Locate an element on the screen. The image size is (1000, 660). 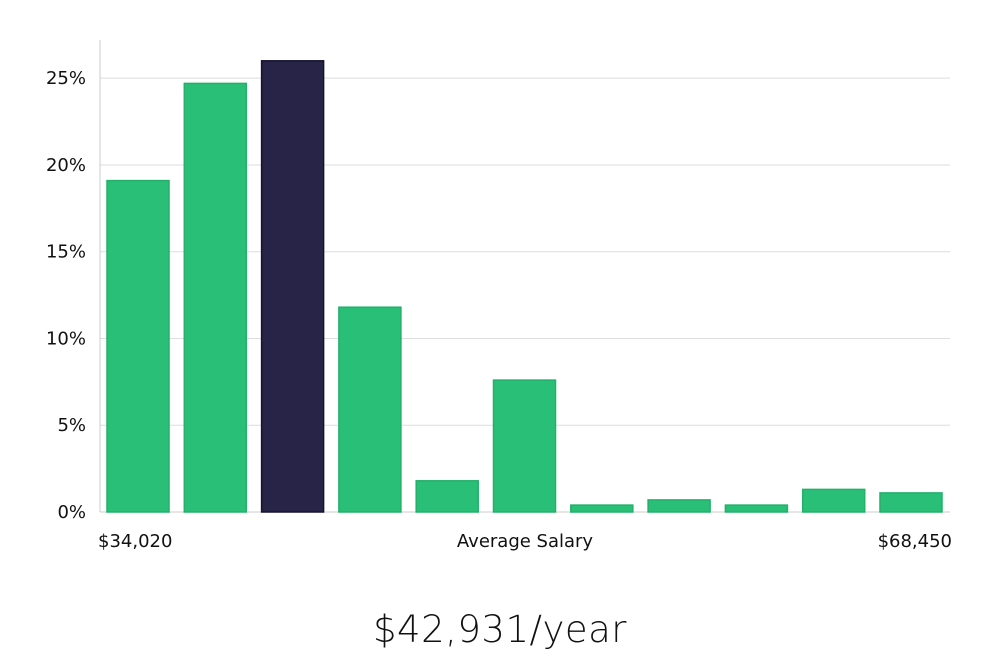
y-axis: 0% 5% 10% 15% 20% 25% is located at coordinates (66, 295).